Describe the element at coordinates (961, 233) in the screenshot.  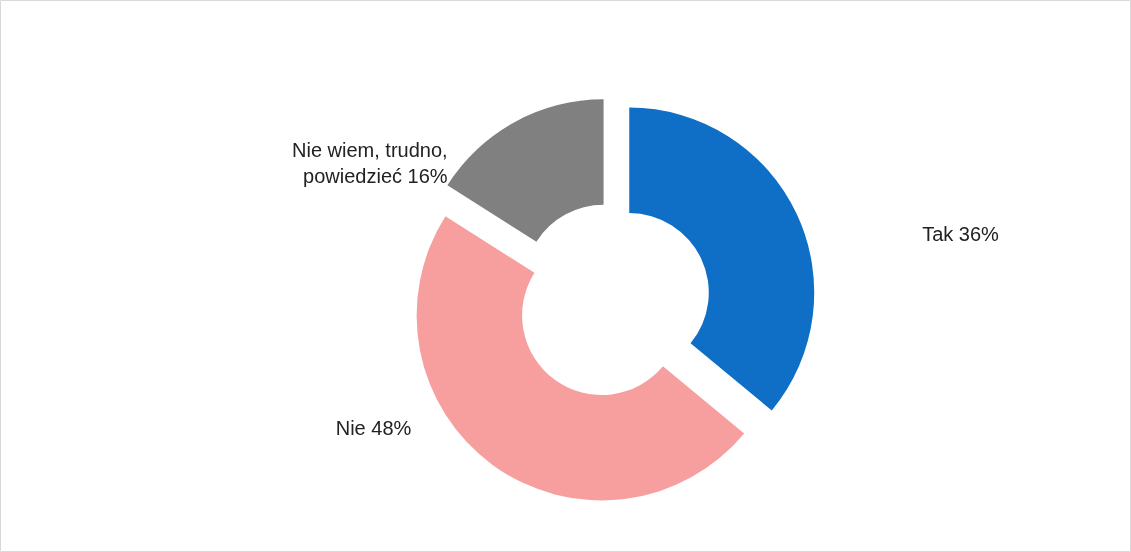
I see `slice-label: Tak 36%` at that location.